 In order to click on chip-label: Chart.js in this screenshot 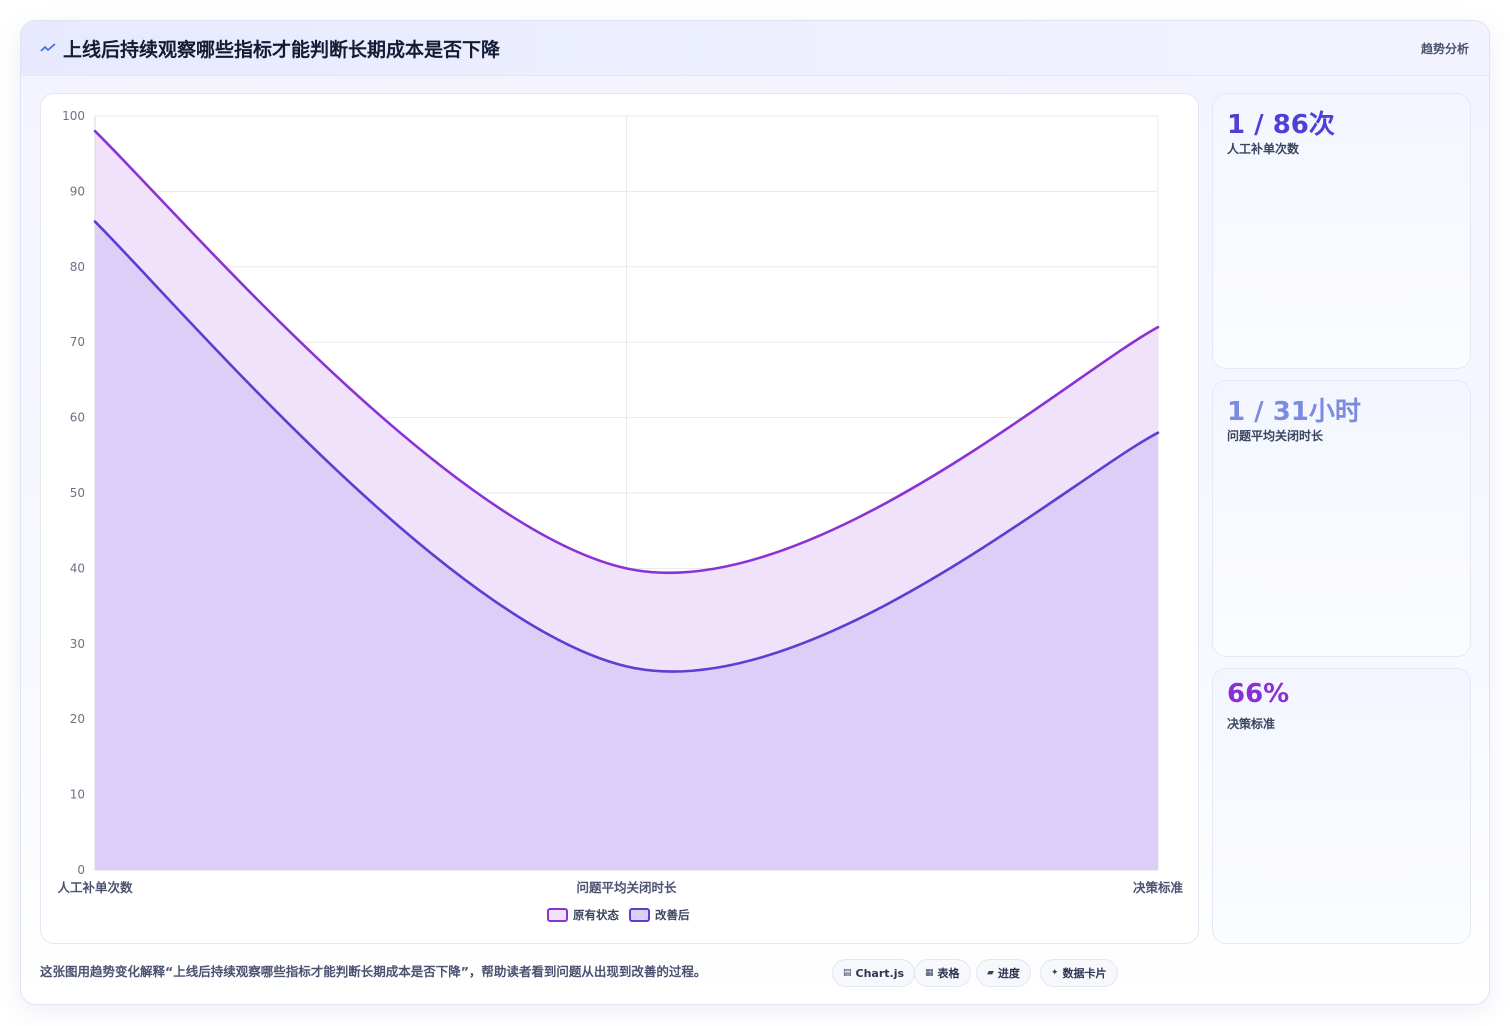, I will do `click(880, 973)`.